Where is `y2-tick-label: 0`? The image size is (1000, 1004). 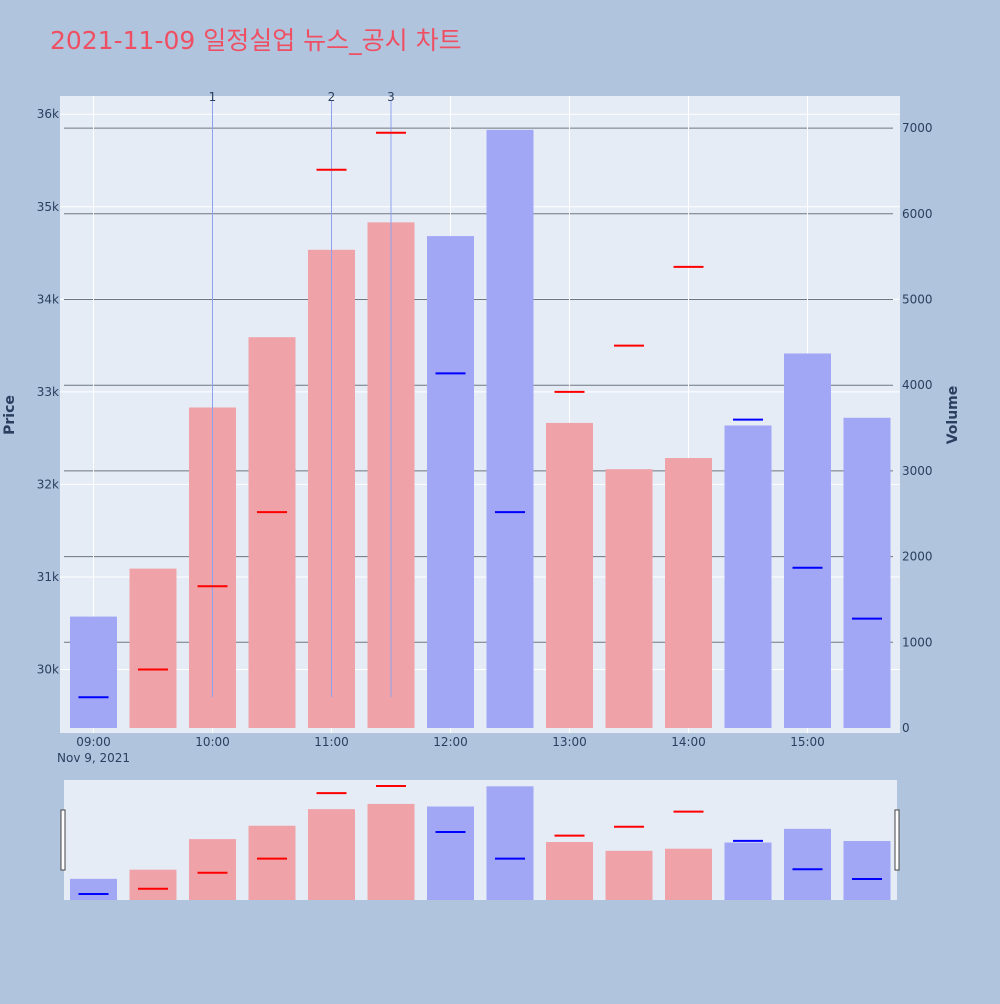 y2-tick-label: 0 is located at coordinates (906, 728).